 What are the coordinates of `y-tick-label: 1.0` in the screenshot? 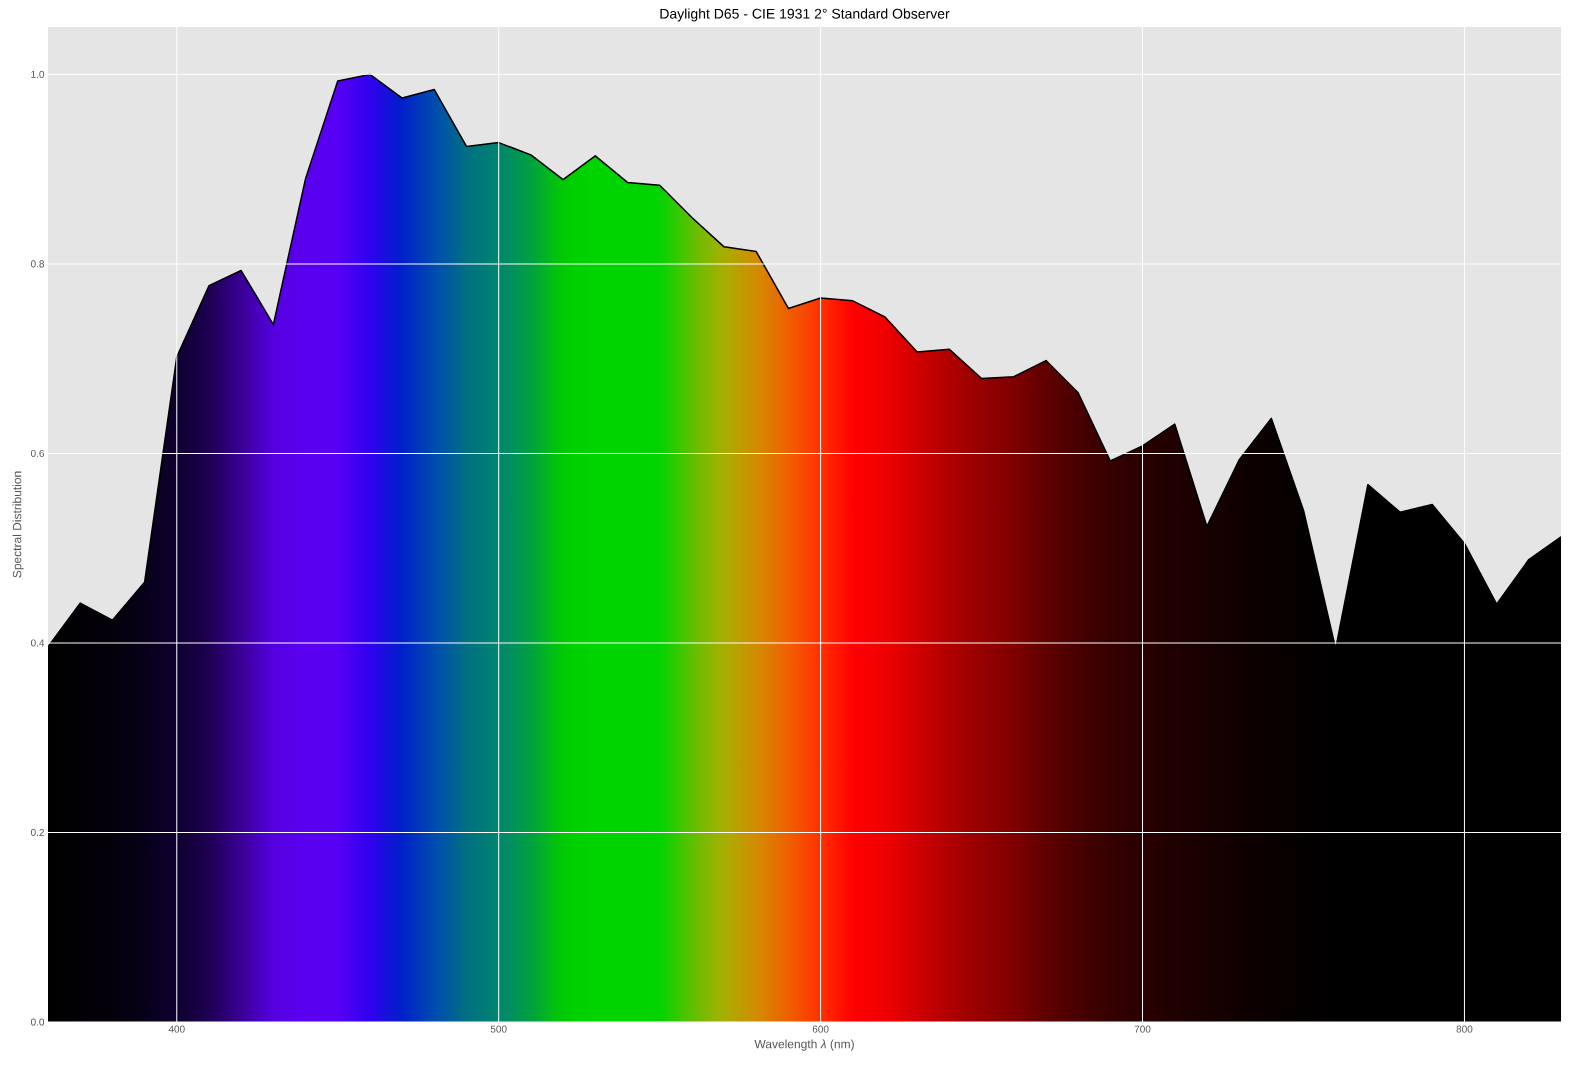 It's located at (38, 74).